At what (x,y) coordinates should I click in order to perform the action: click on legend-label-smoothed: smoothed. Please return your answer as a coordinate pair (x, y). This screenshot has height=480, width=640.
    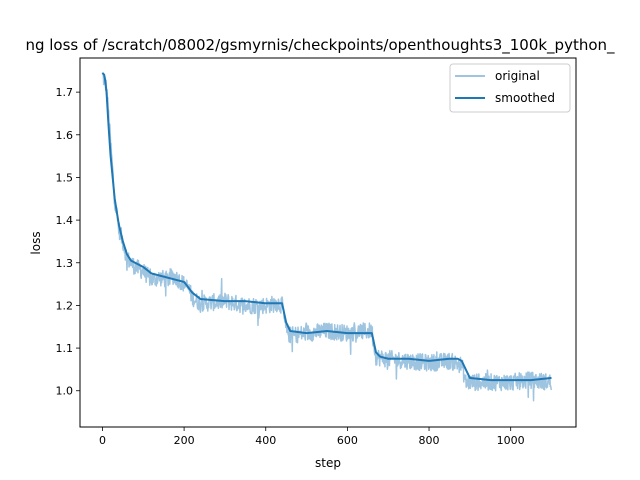
    Looking at the image, I should click on (525, 98).